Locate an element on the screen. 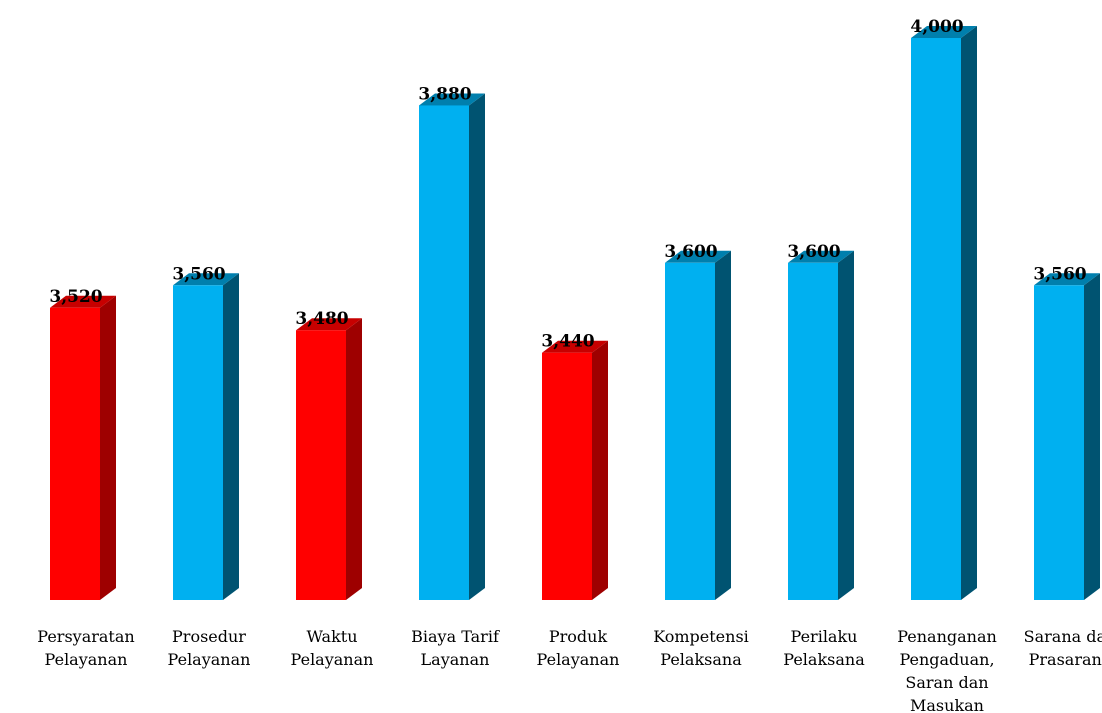 The image size is (1102, 713). category-label: Biaya Tarif Layanan is located at coordinates (455, 648).